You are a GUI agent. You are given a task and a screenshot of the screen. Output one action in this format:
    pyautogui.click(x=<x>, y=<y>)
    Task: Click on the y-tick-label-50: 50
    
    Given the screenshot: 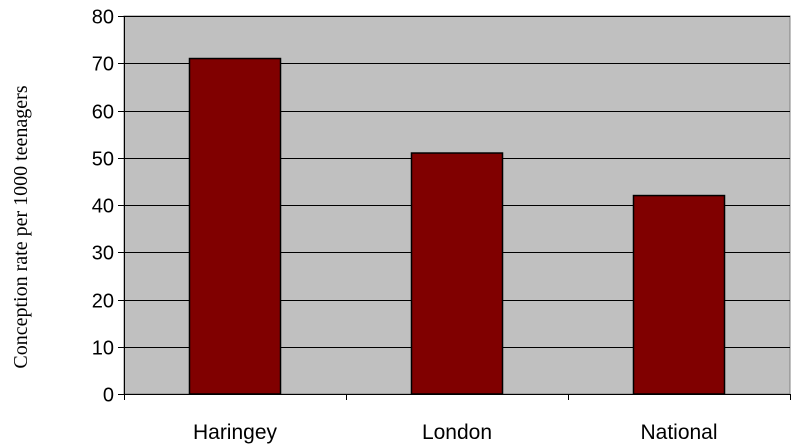 What is the action you would take?
    pyautogui.click(x=103, y=160)
    